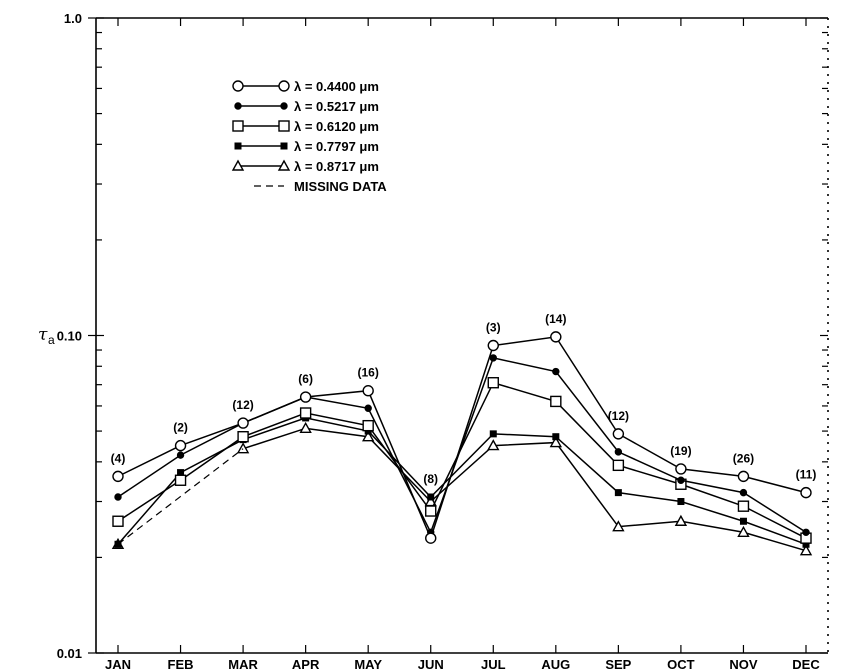  I want to click on y-tick-label: 0.01, so click(69, 653).